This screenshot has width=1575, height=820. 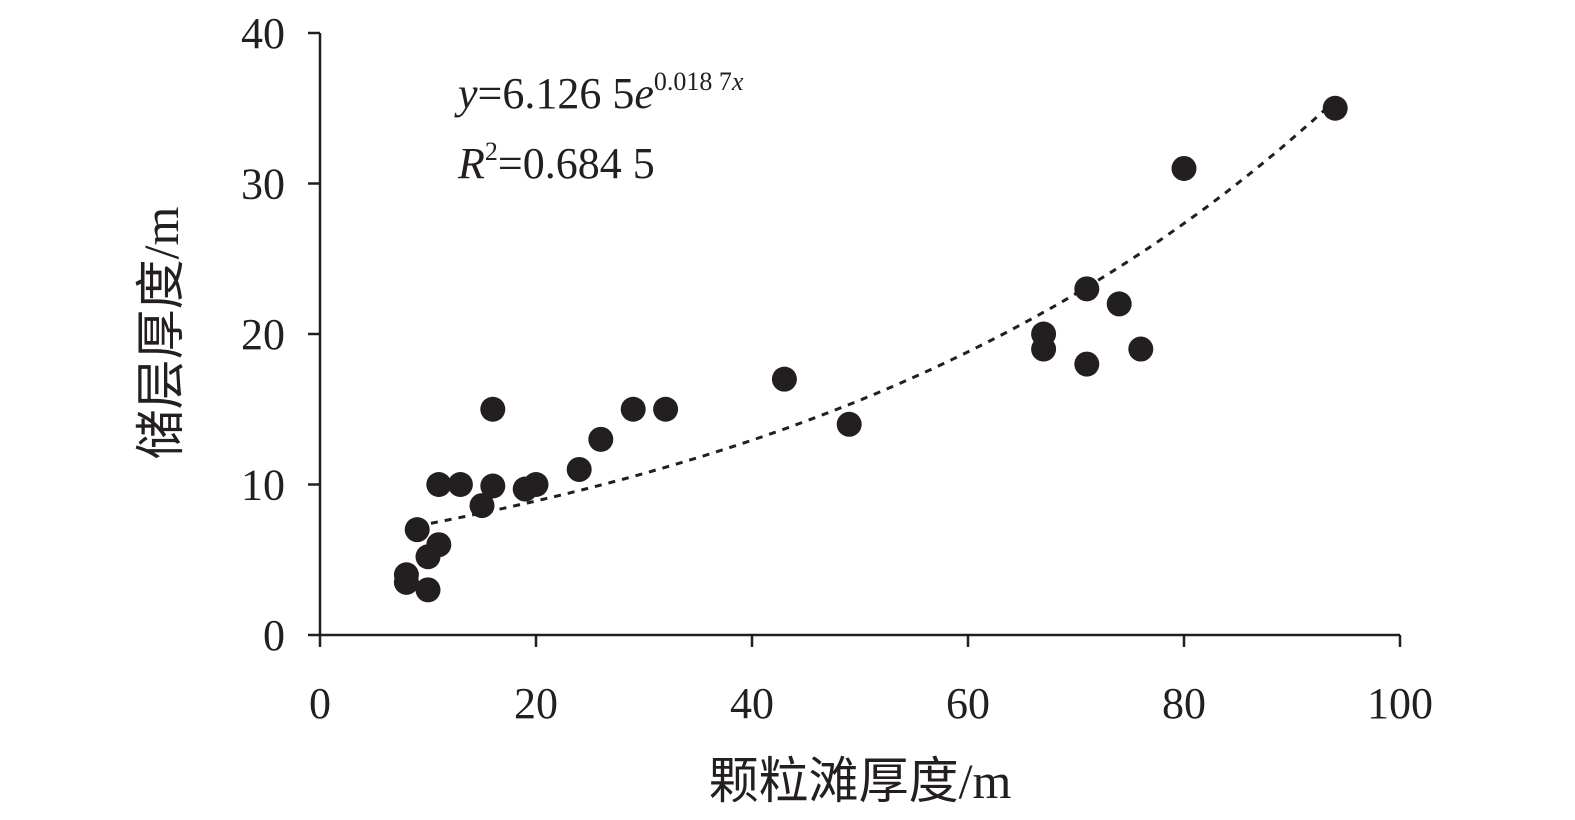 What do you see at coordinates (644, 93) in the screenshot?
I see `equation-e: e` at bounding box center [644, 93].